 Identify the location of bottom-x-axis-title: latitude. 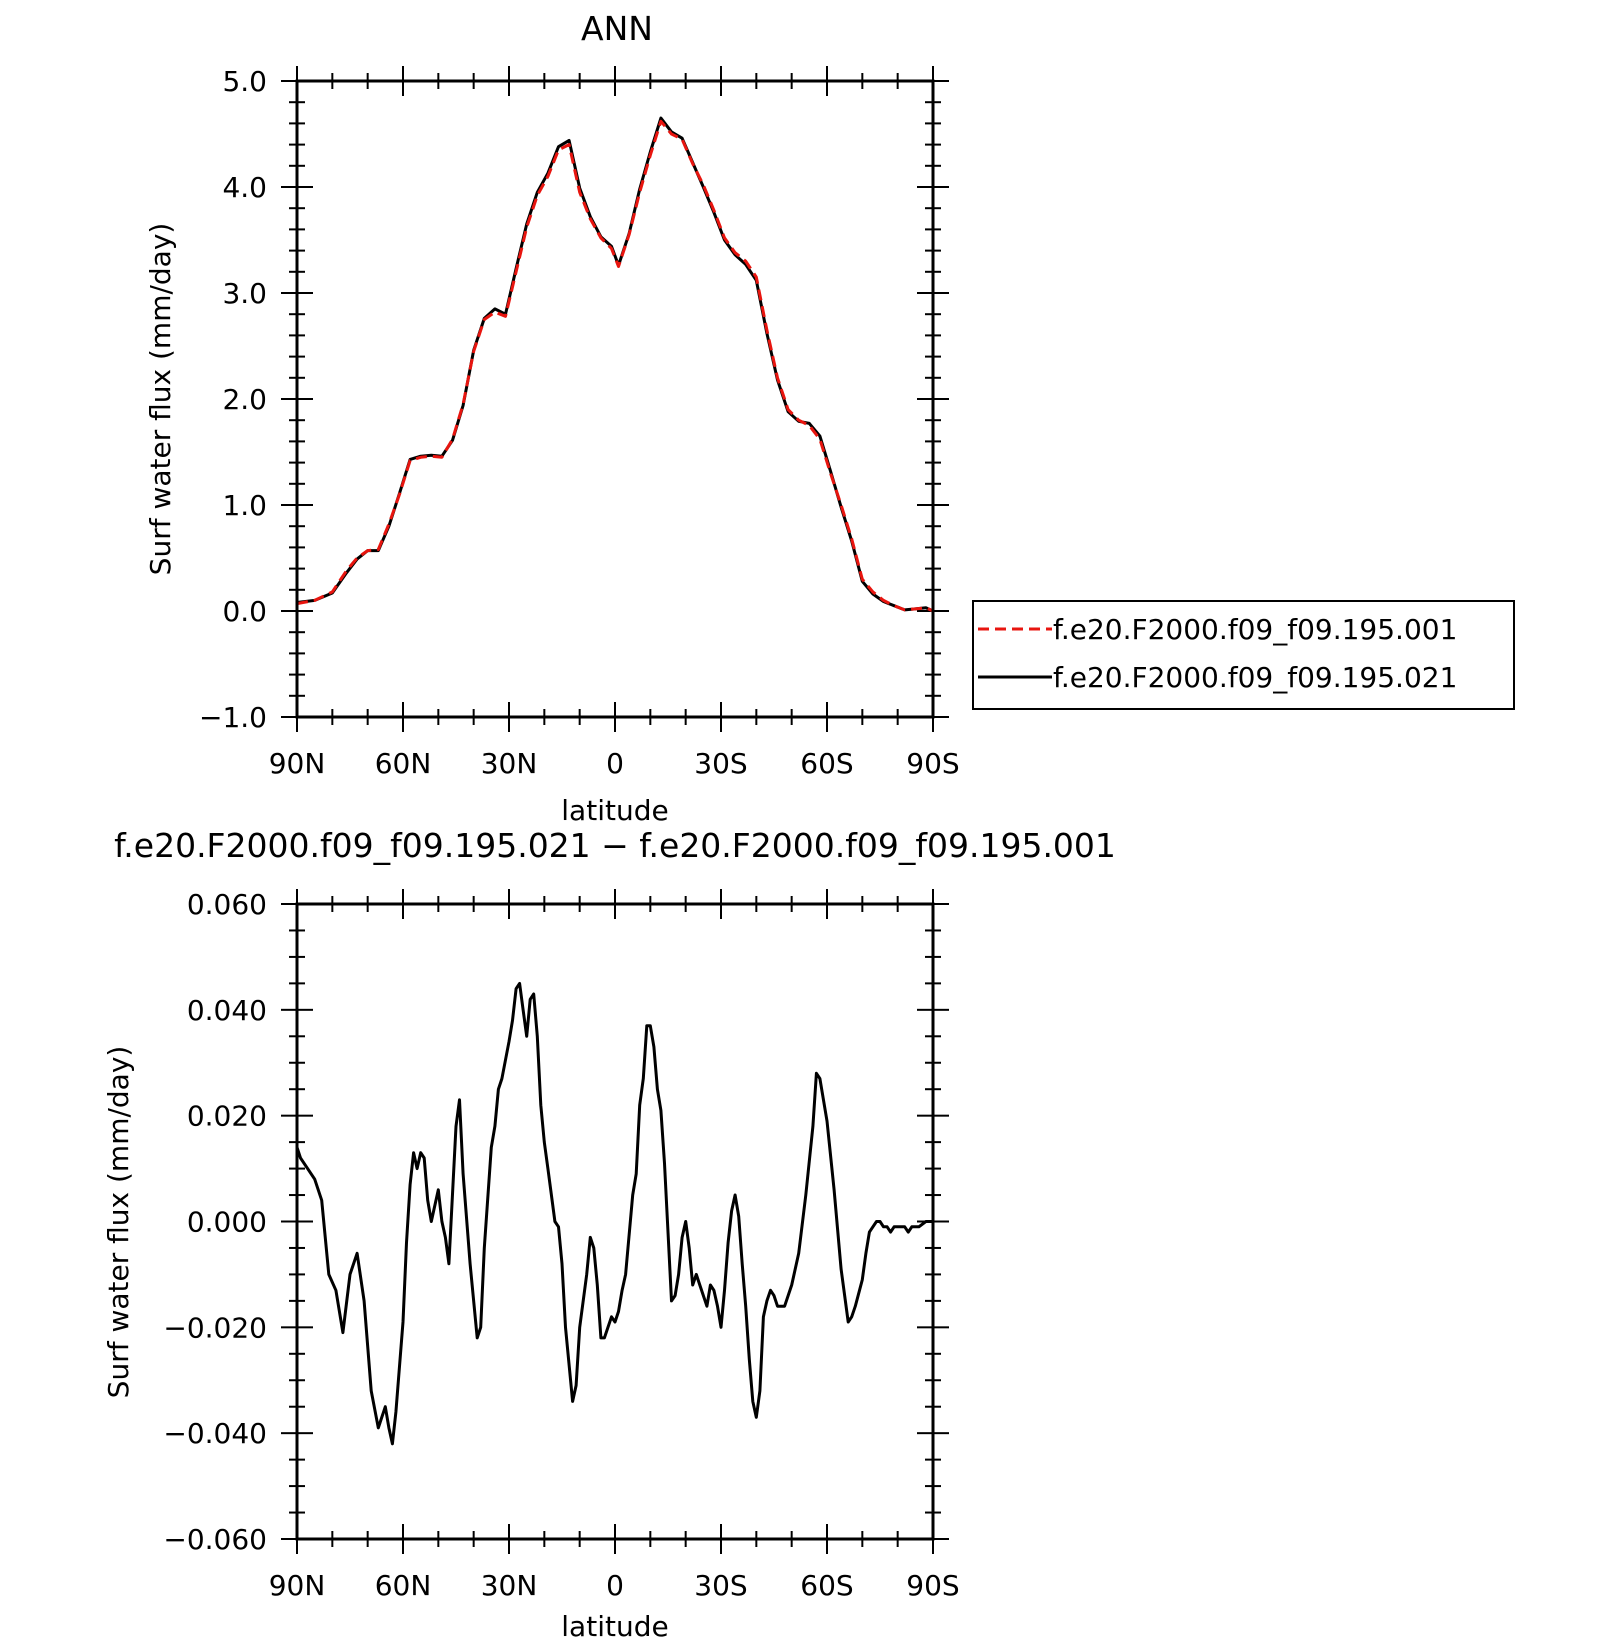
(614, 1625).